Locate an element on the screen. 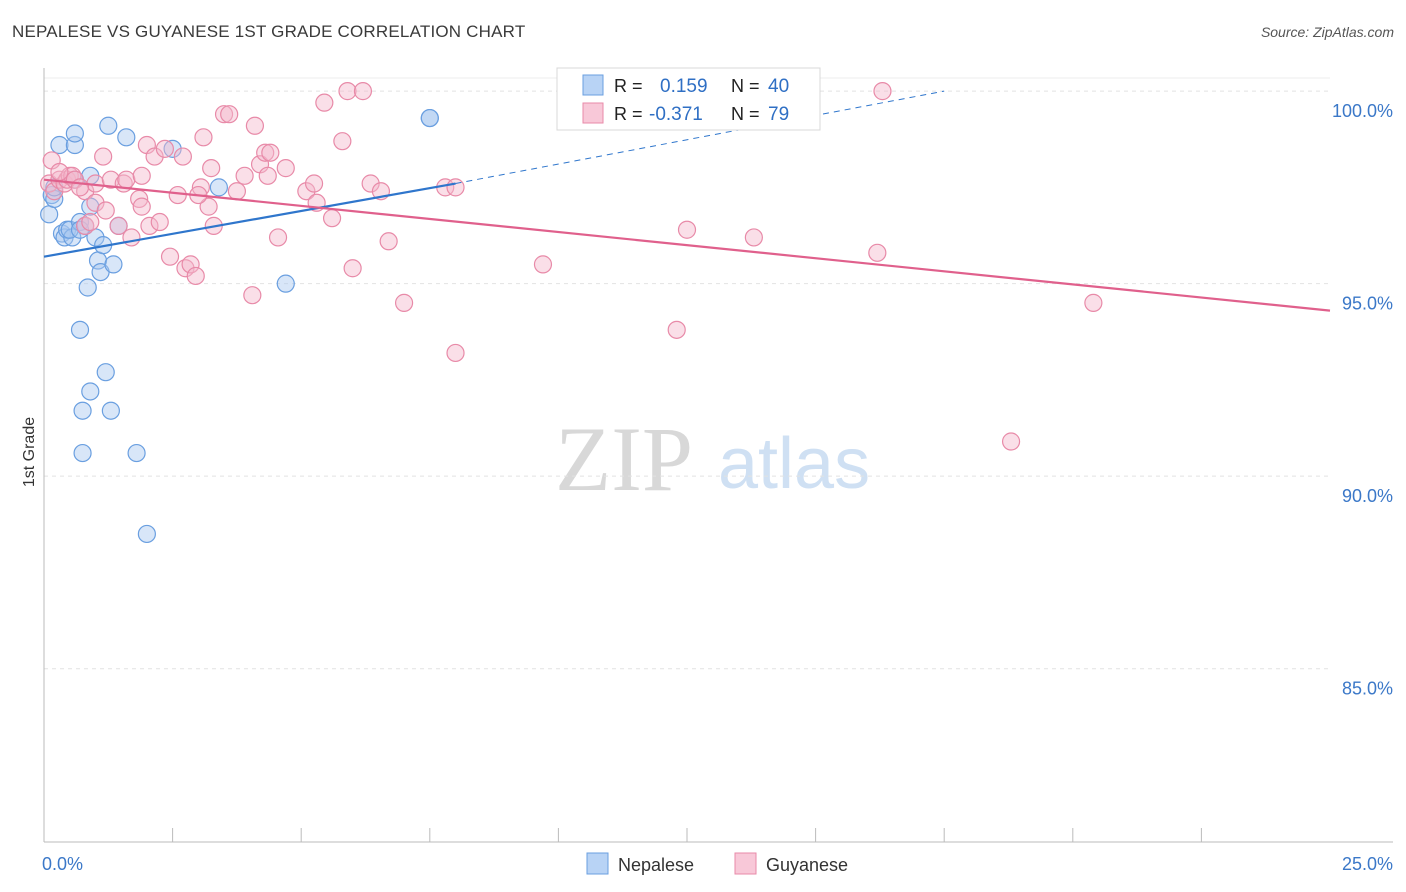  legend-n-label-1: N = is located at coordinates (745, 86).